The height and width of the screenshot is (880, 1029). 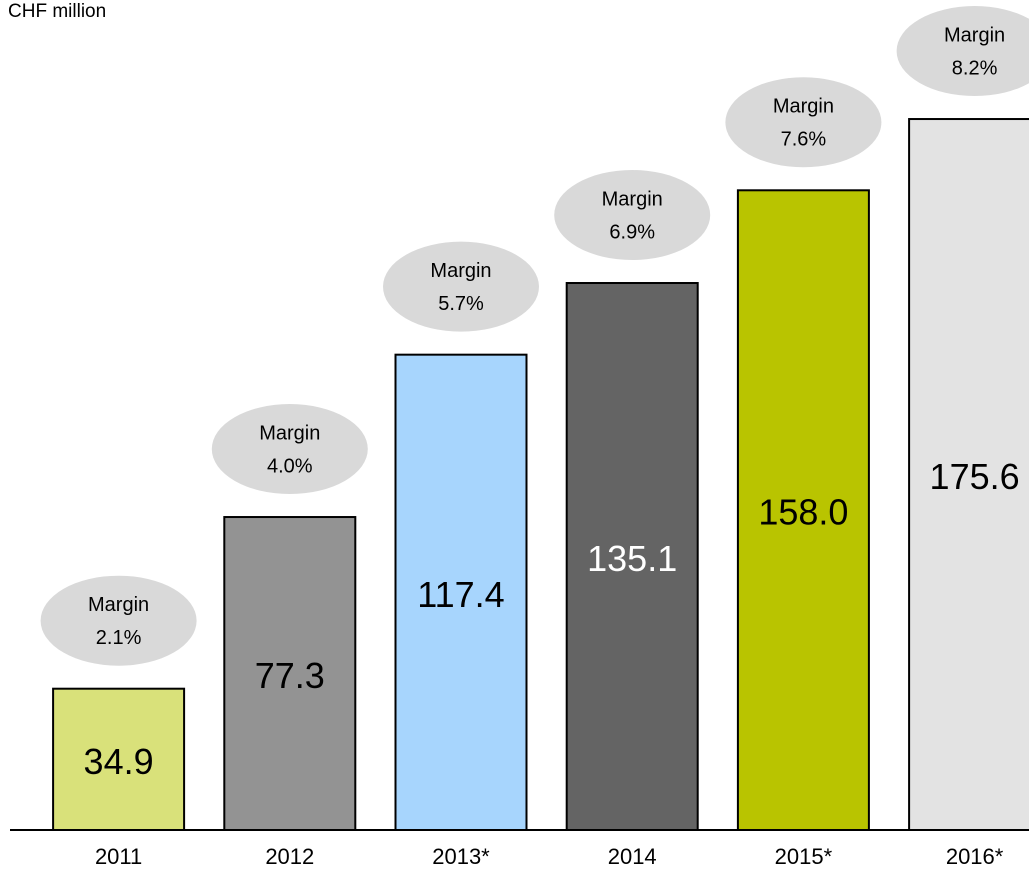 I want to click on value-label: 135.1, so click(x=632, y=558).